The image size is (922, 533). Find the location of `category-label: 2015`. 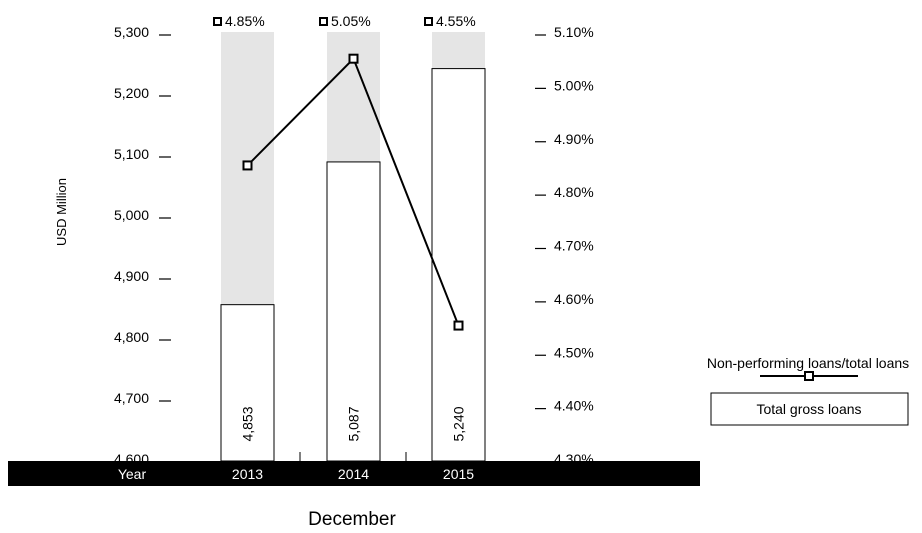

category-label: 2015 is located at coordinates (458, 474).